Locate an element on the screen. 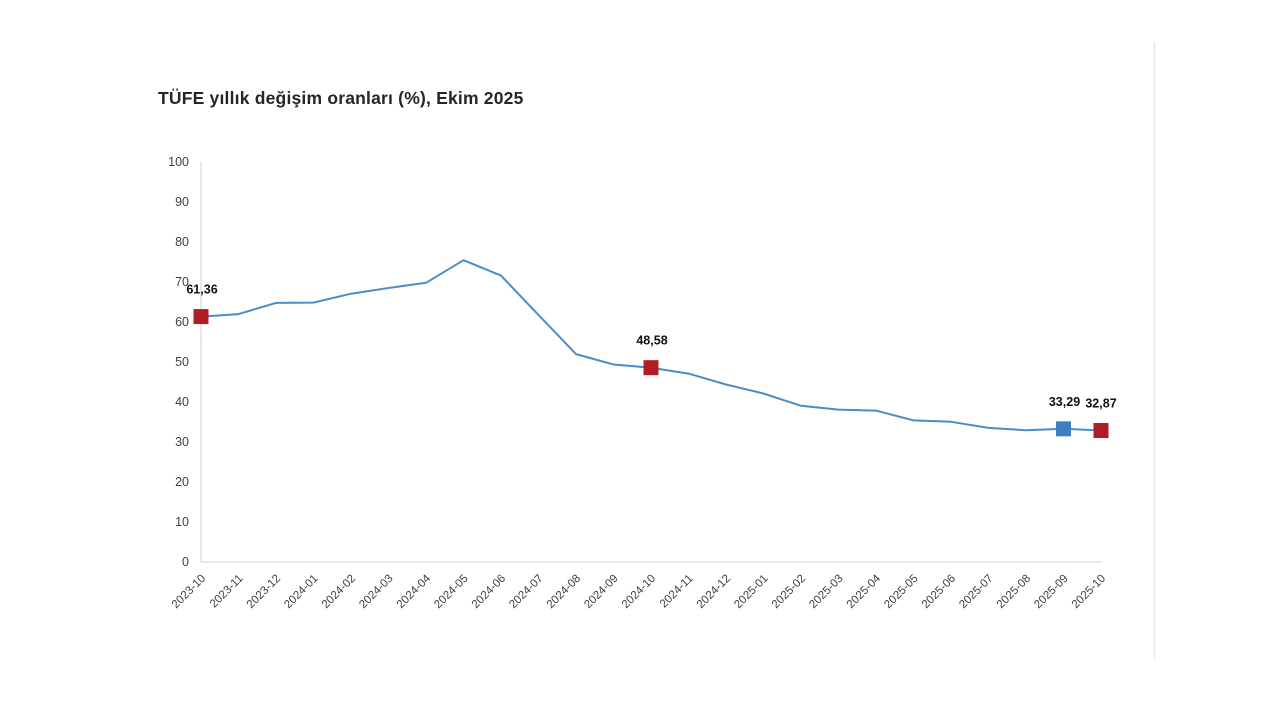 This screenshot has height=720, width=1280. data-label: 48,58 is located at coordinates (651, 341).